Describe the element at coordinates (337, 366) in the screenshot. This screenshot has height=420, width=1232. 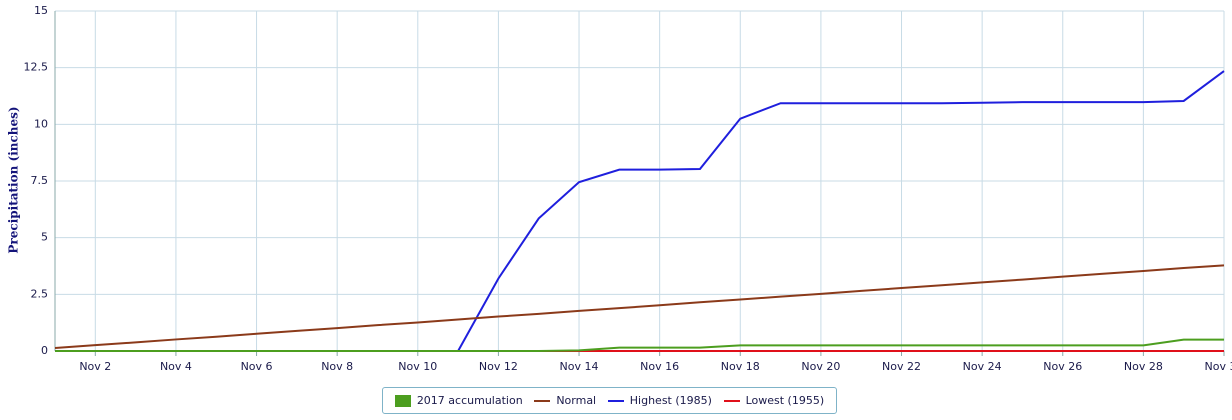
I see `x-tick-label: Nov 8` at that location.